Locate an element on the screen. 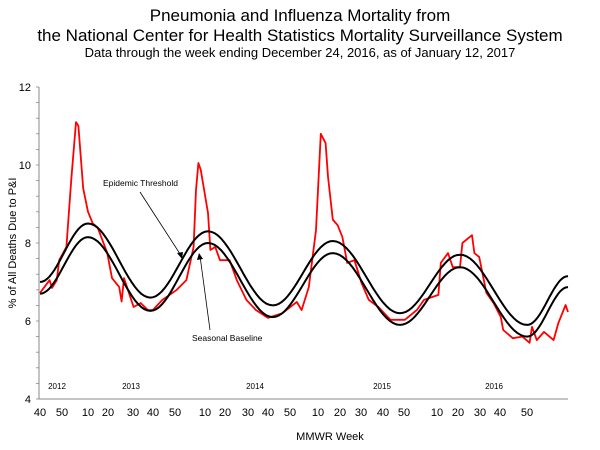 The width and height of the screenshot is (600, 450). year-label: 2015 is located at coordinates (382, 386).